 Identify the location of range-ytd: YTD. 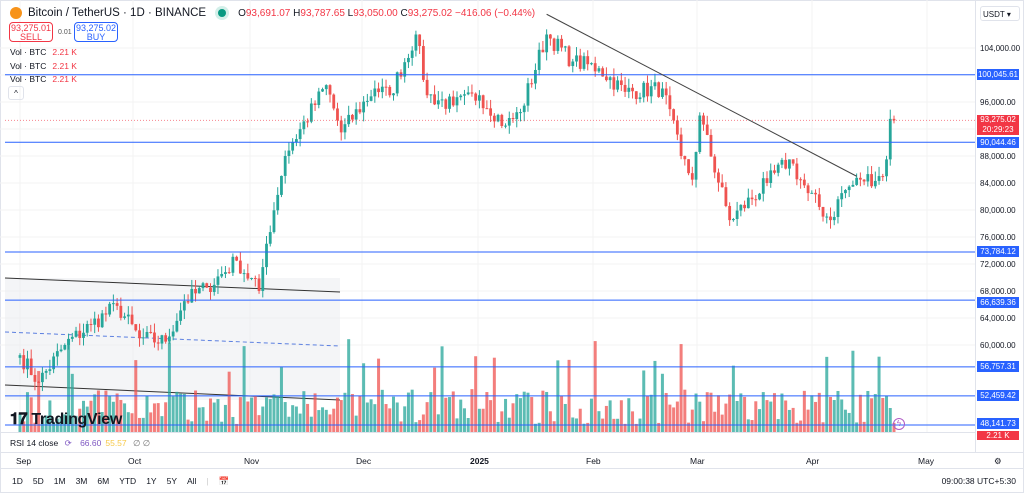
(128, 481).